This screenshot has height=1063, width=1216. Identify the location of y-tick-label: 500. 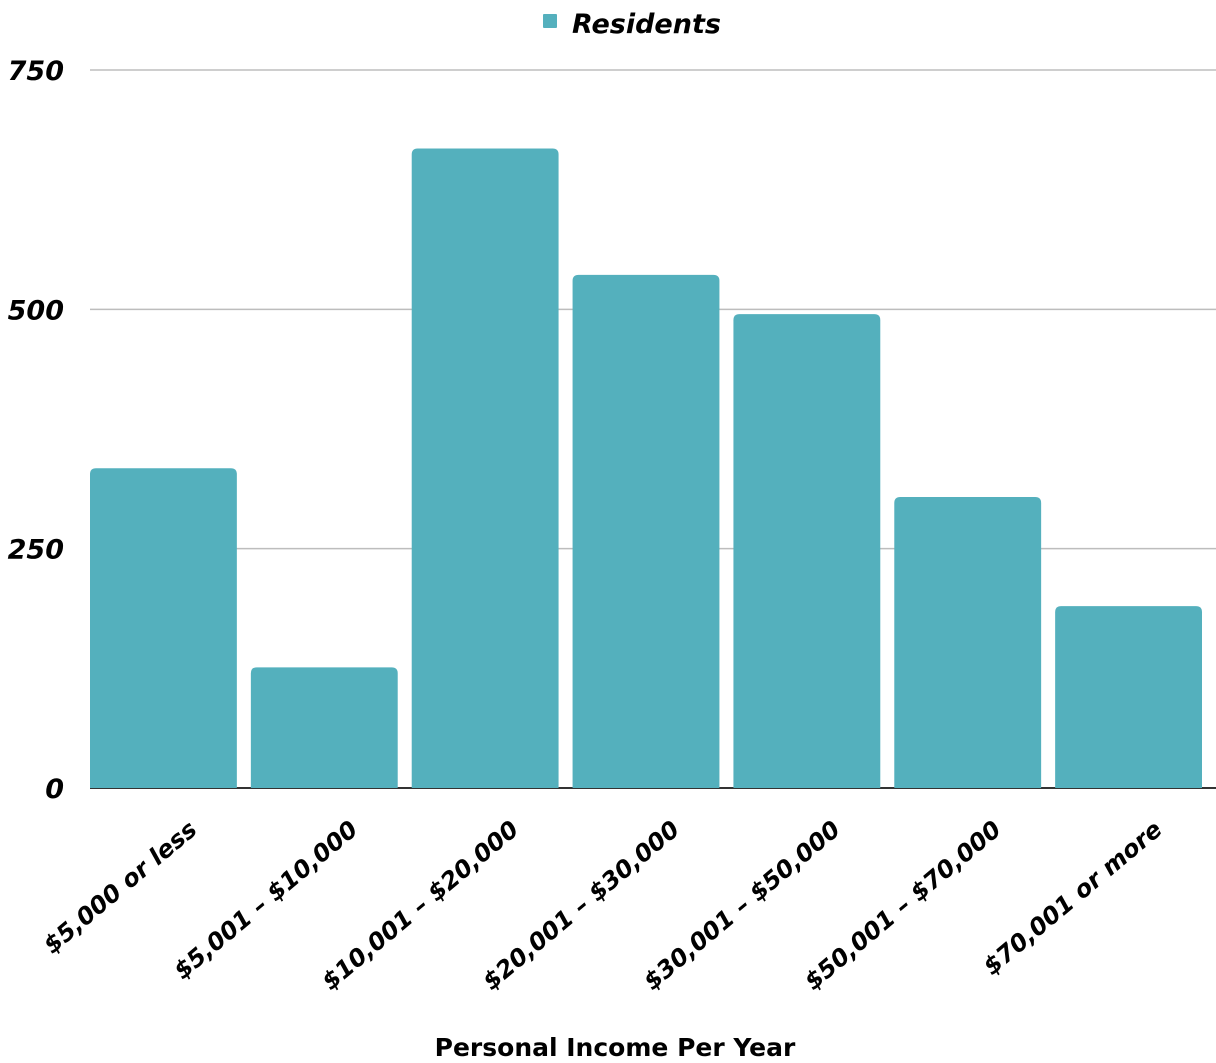
(36, 310).